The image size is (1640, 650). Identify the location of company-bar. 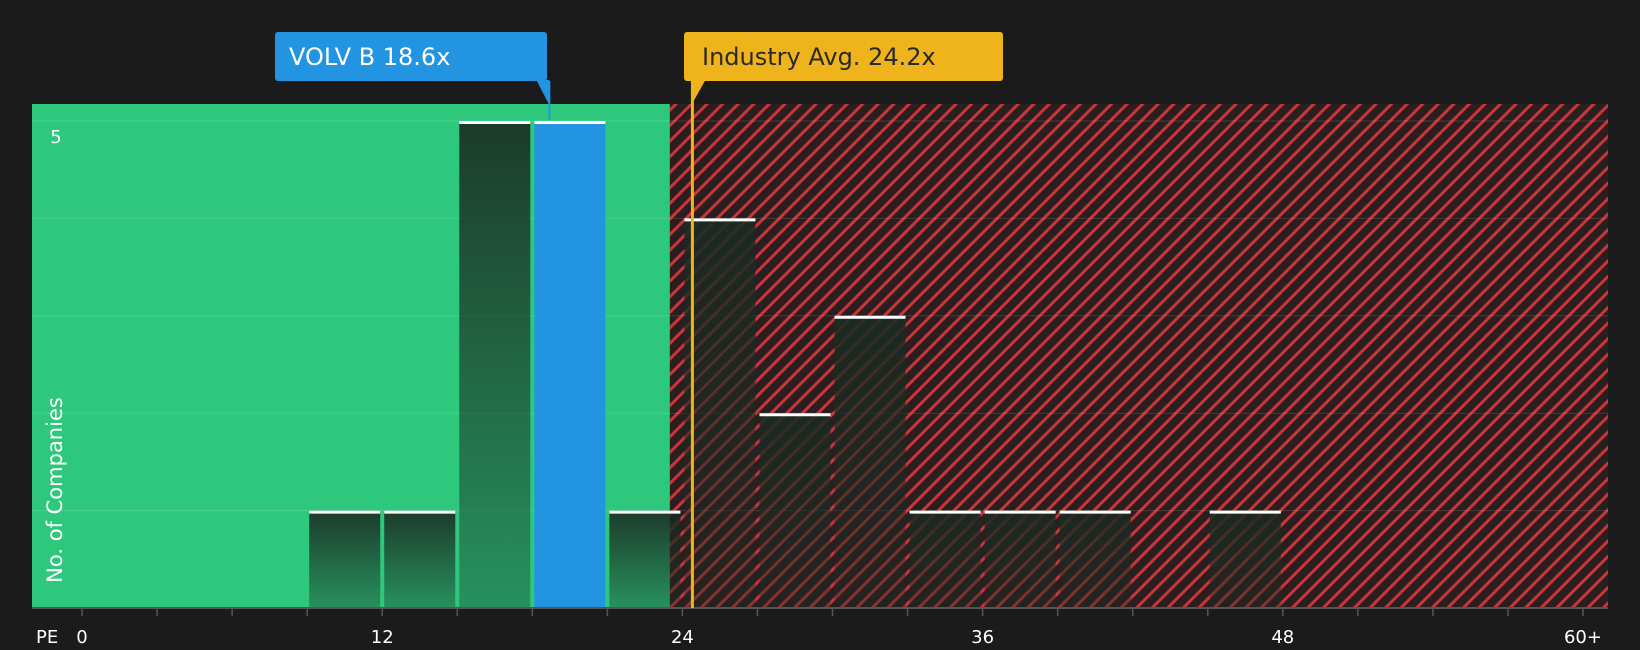
(570, 364).